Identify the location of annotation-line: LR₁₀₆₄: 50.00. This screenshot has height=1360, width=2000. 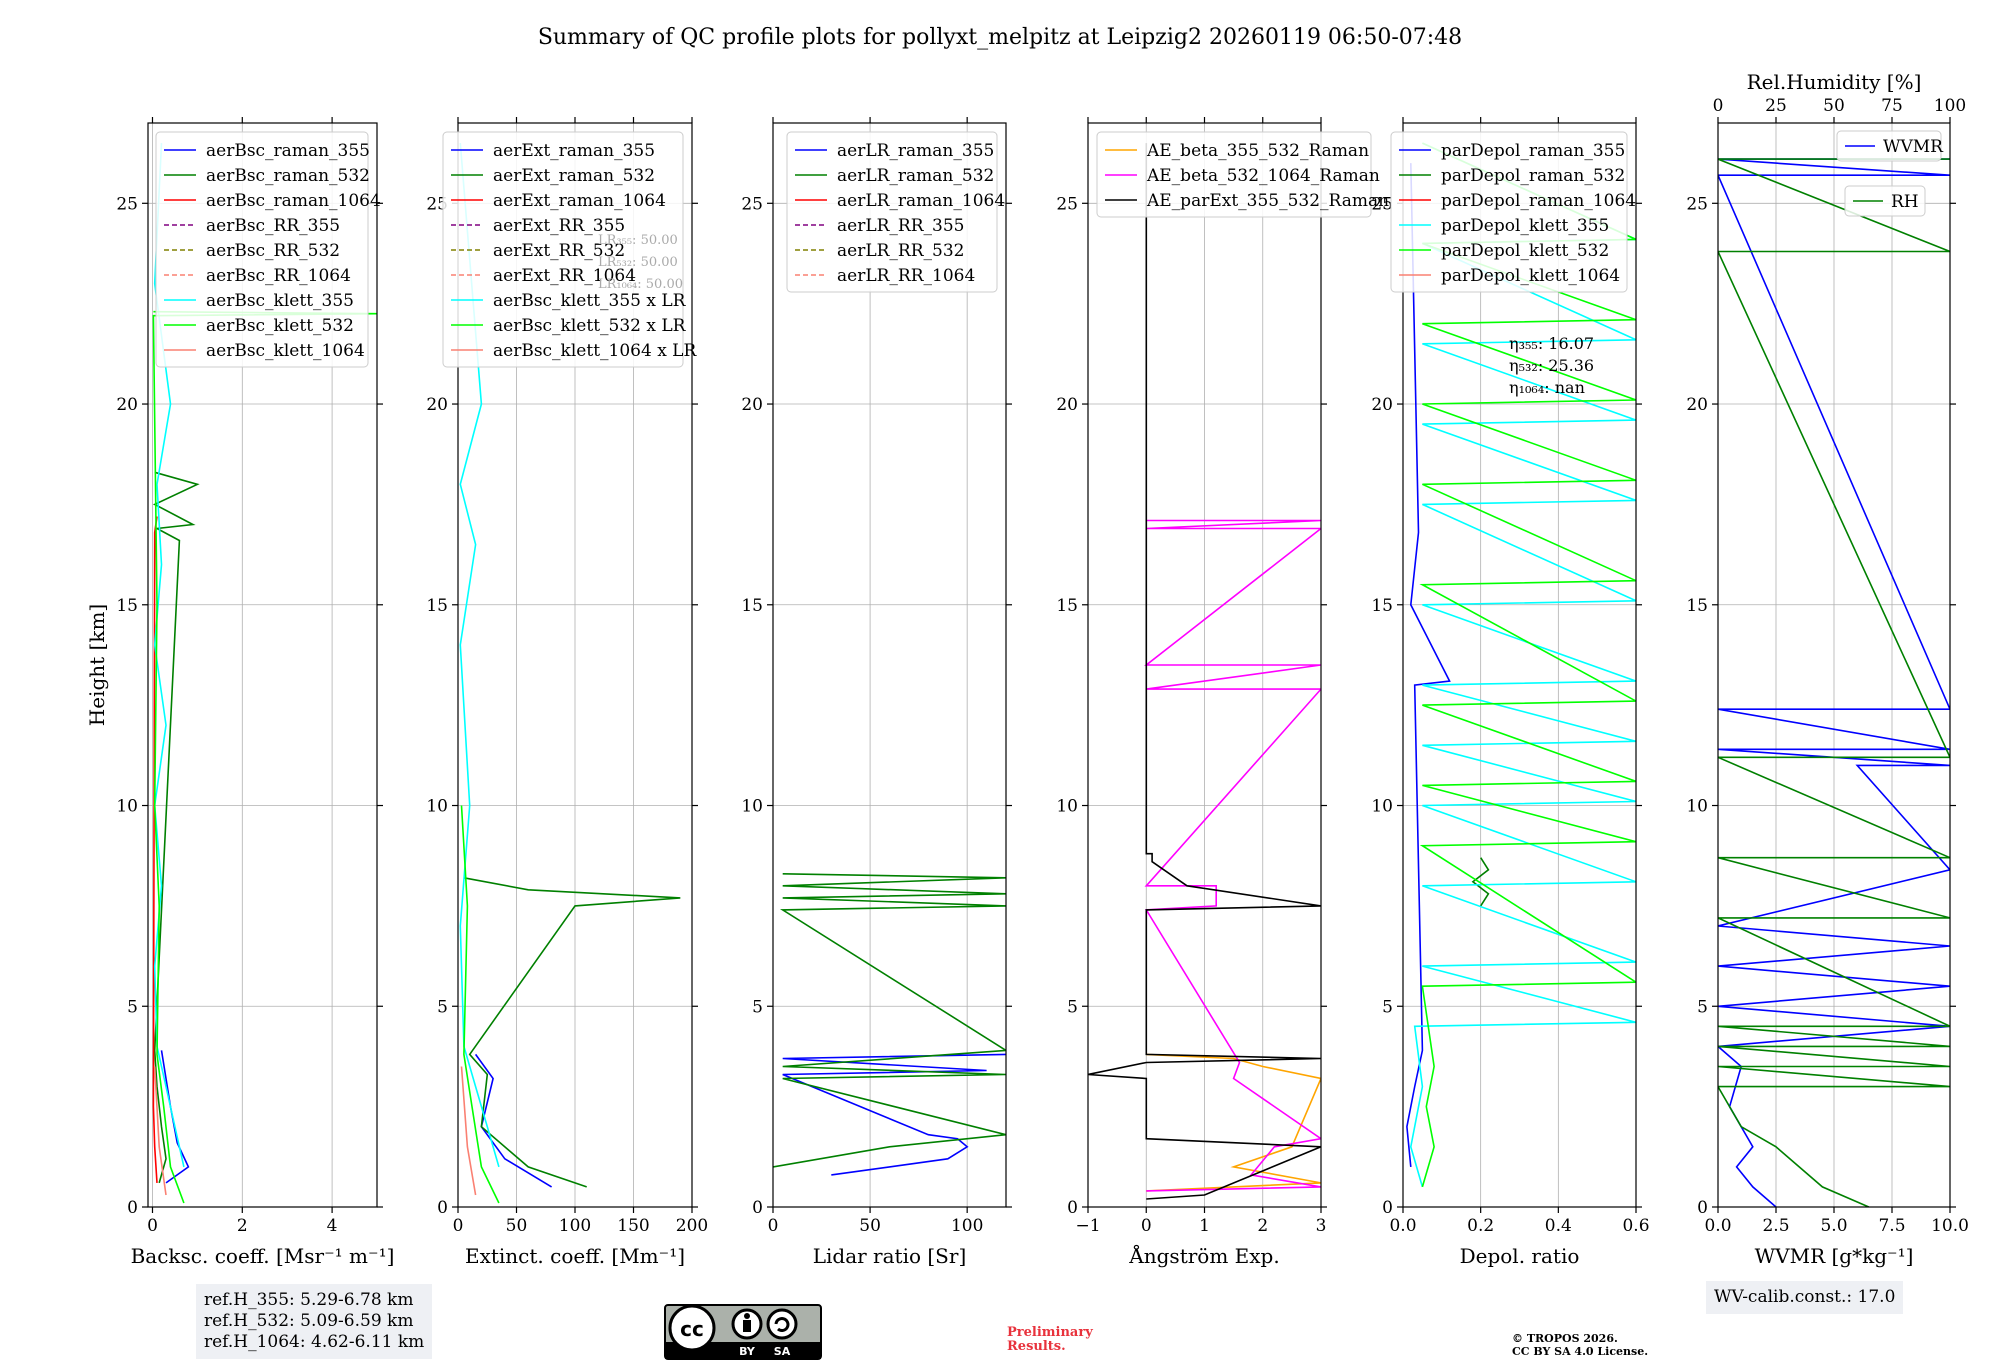
(640, 284).